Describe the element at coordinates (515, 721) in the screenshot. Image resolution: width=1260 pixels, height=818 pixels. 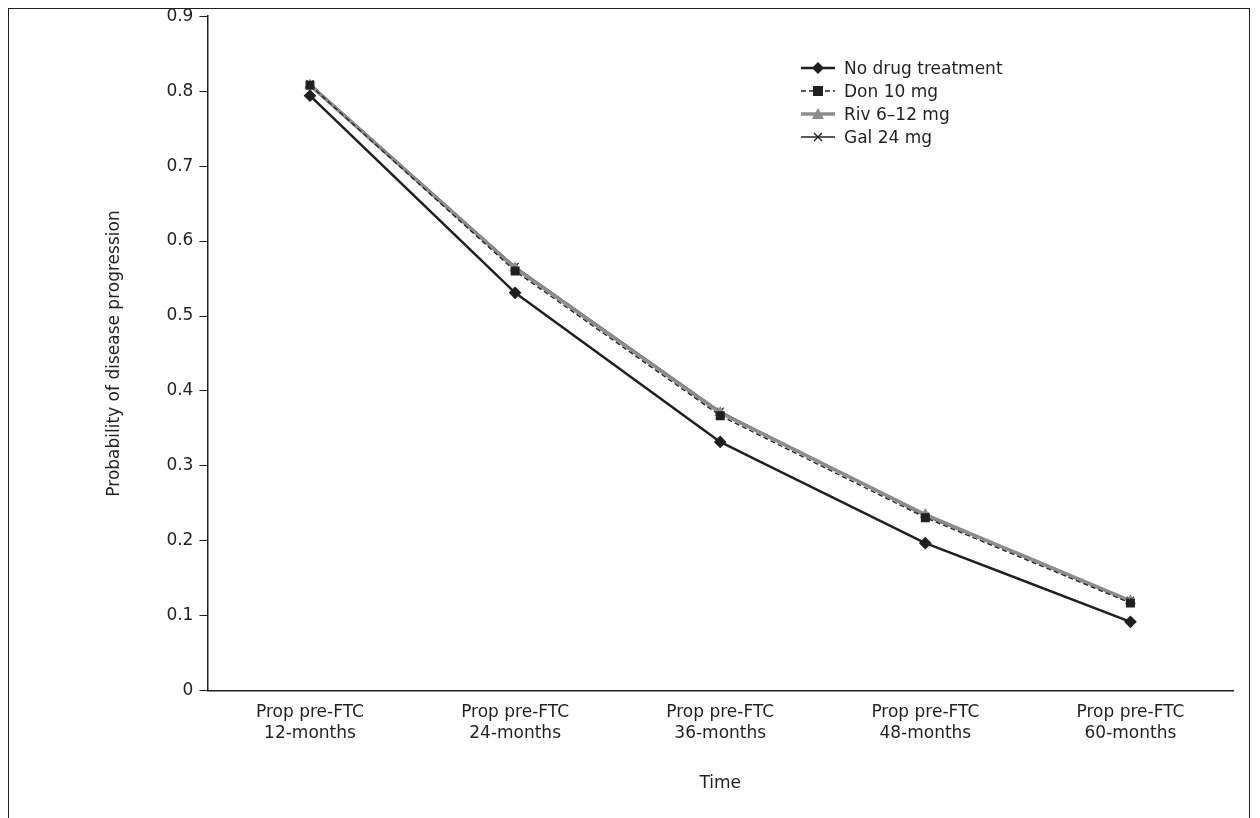
I see `x-tick-label: Prop pre-FTC 24-months` at that location.